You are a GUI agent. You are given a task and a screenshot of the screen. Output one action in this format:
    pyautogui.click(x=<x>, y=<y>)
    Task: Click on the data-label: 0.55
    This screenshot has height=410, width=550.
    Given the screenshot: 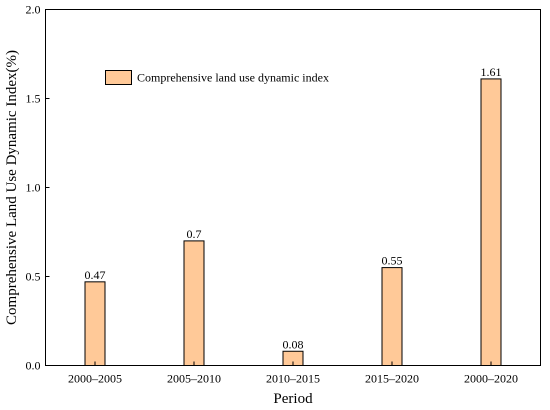 What is the action you would take?
    pyautogui.click(x=392, y=261)
    